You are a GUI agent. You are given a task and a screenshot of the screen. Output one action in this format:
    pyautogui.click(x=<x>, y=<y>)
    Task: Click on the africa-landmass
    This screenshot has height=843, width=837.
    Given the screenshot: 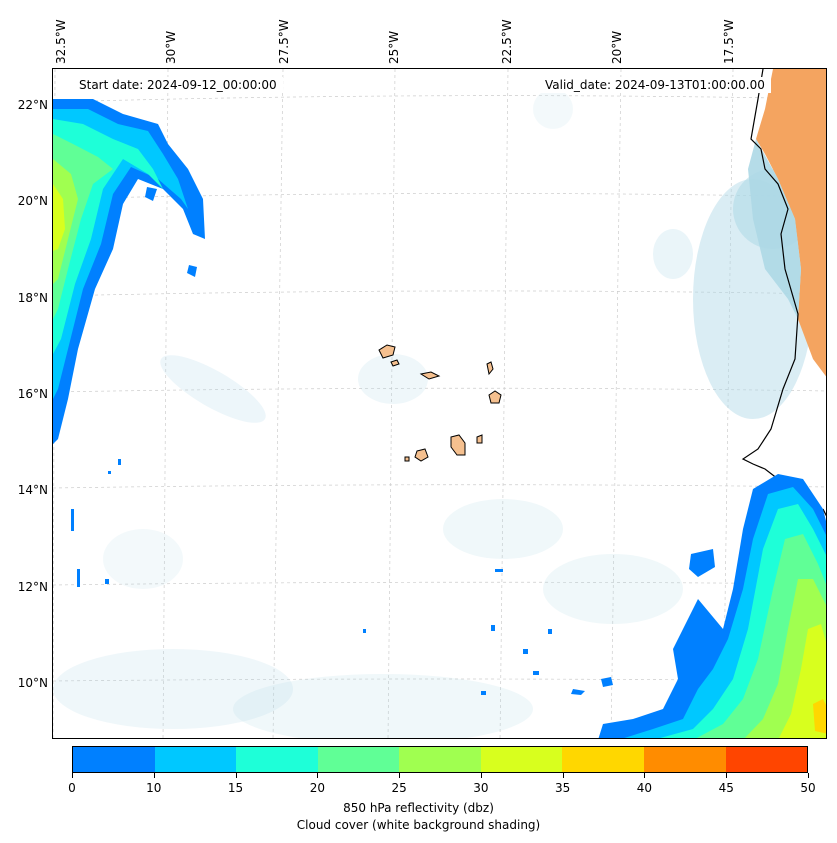 What is the action you would take?
    pyautogui.click(x=791, y=223)
    